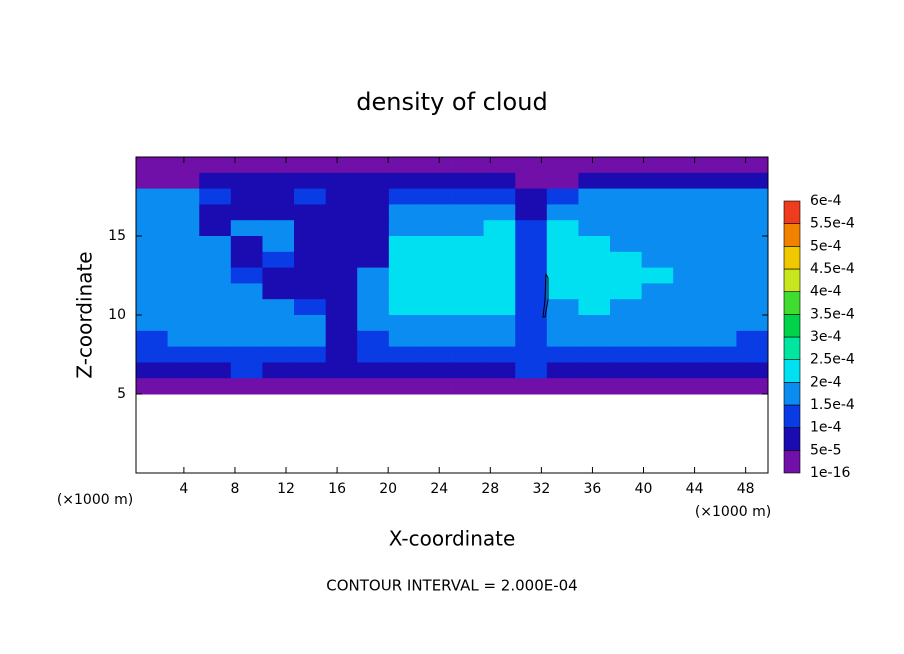 This screenshot has height=654, width=904. What do you see at coordinates (830, 473) in the screenshot?
I see `colorbar-label: 1e-16` at bounding box center [830, 473].